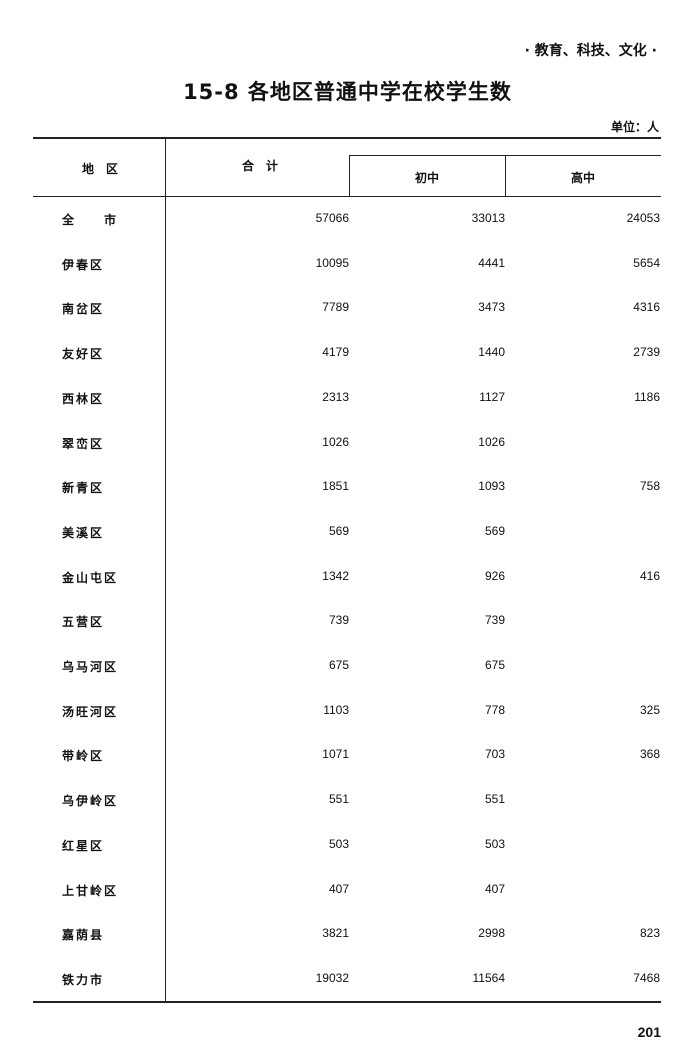 This screenshot has width=695, height=1061. I want to click on total-cell: 739, so click(338, 620).